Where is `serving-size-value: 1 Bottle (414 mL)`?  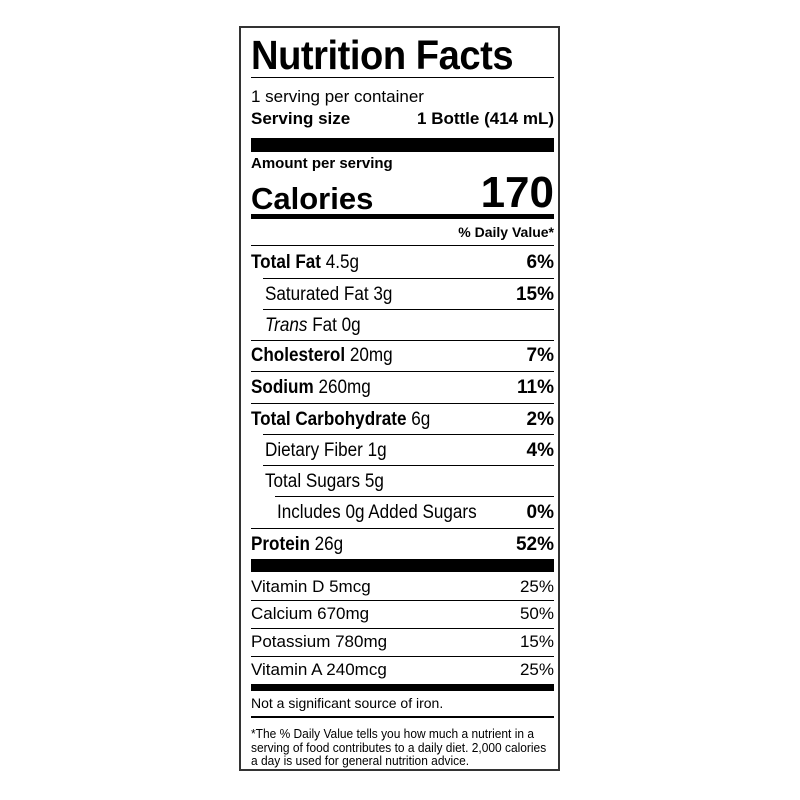
serving-size-value: 1 Bottle (414 mL) is located at coordinates (485, 118).